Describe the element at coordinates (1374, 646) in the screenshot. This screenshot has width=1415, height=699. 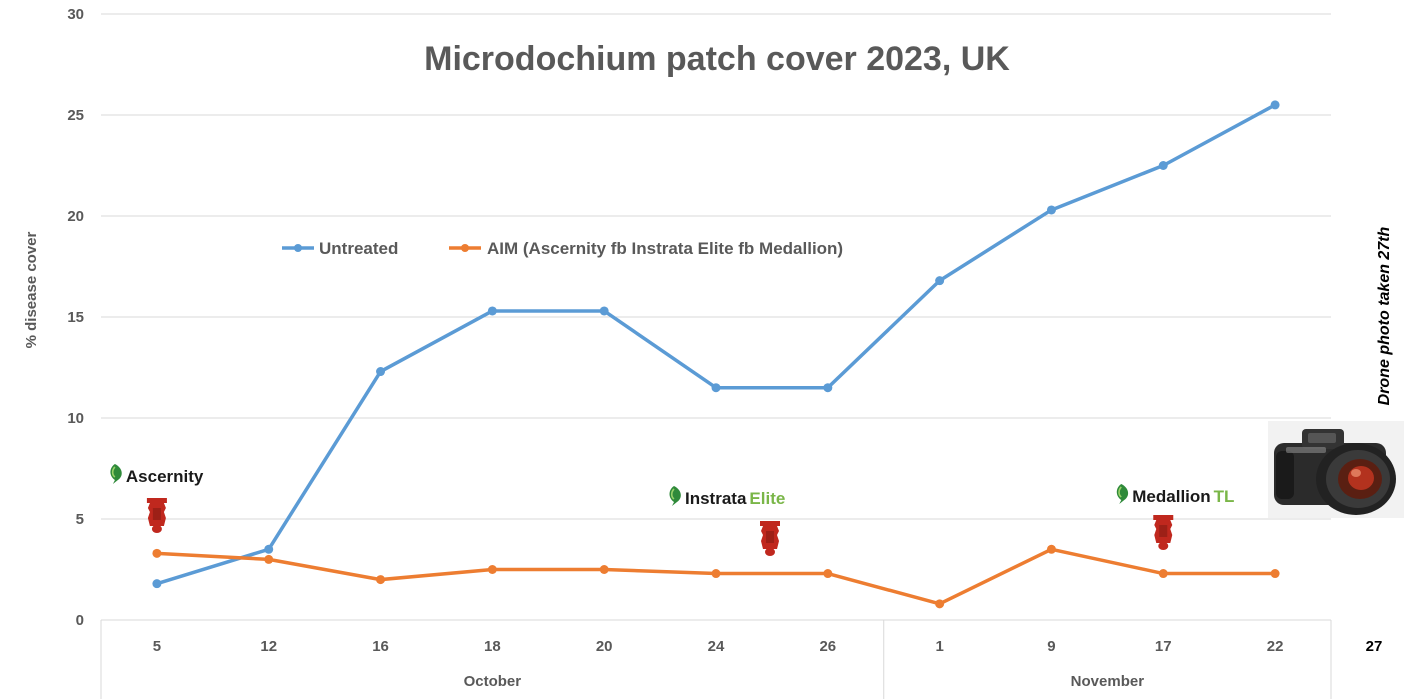
I see `extra-category-label: 27` at that location.